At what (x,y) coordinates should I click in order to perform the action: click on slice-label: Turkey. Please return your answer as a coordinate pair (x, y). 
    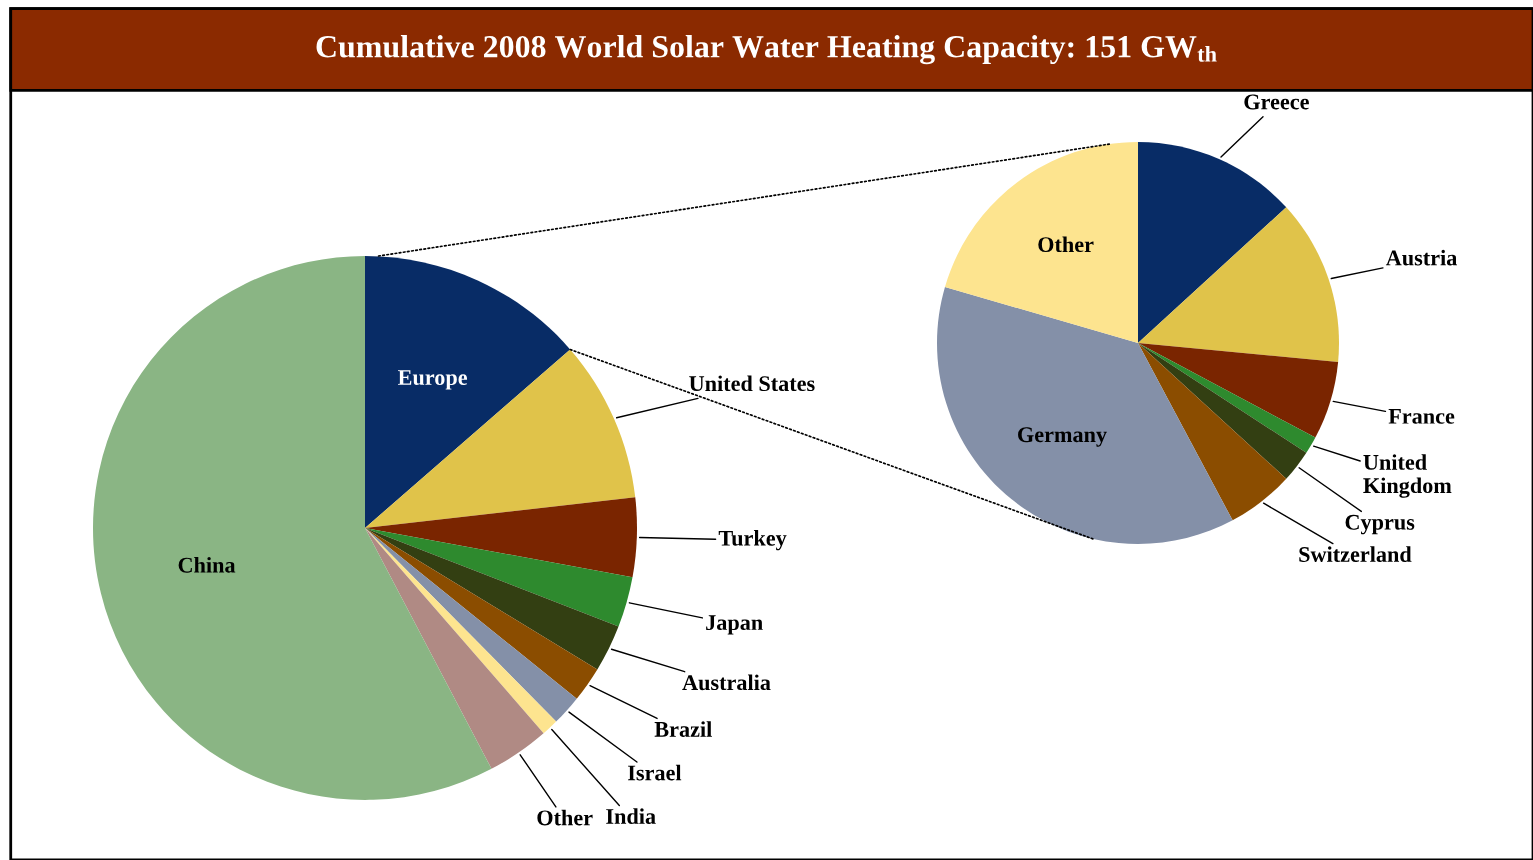
    Looking at the image, I should click on (752, 540).